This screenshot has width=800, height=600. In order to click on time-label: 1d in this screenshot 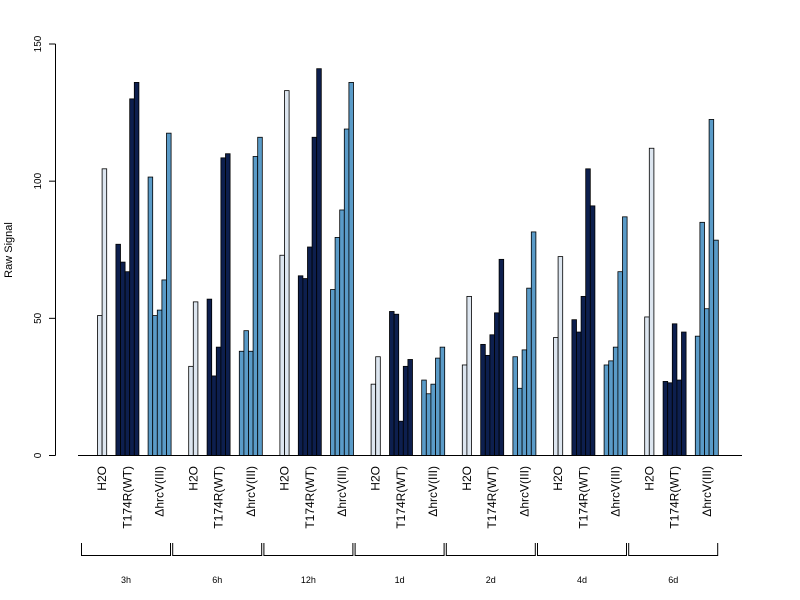, I will do `click(400, 580)`.